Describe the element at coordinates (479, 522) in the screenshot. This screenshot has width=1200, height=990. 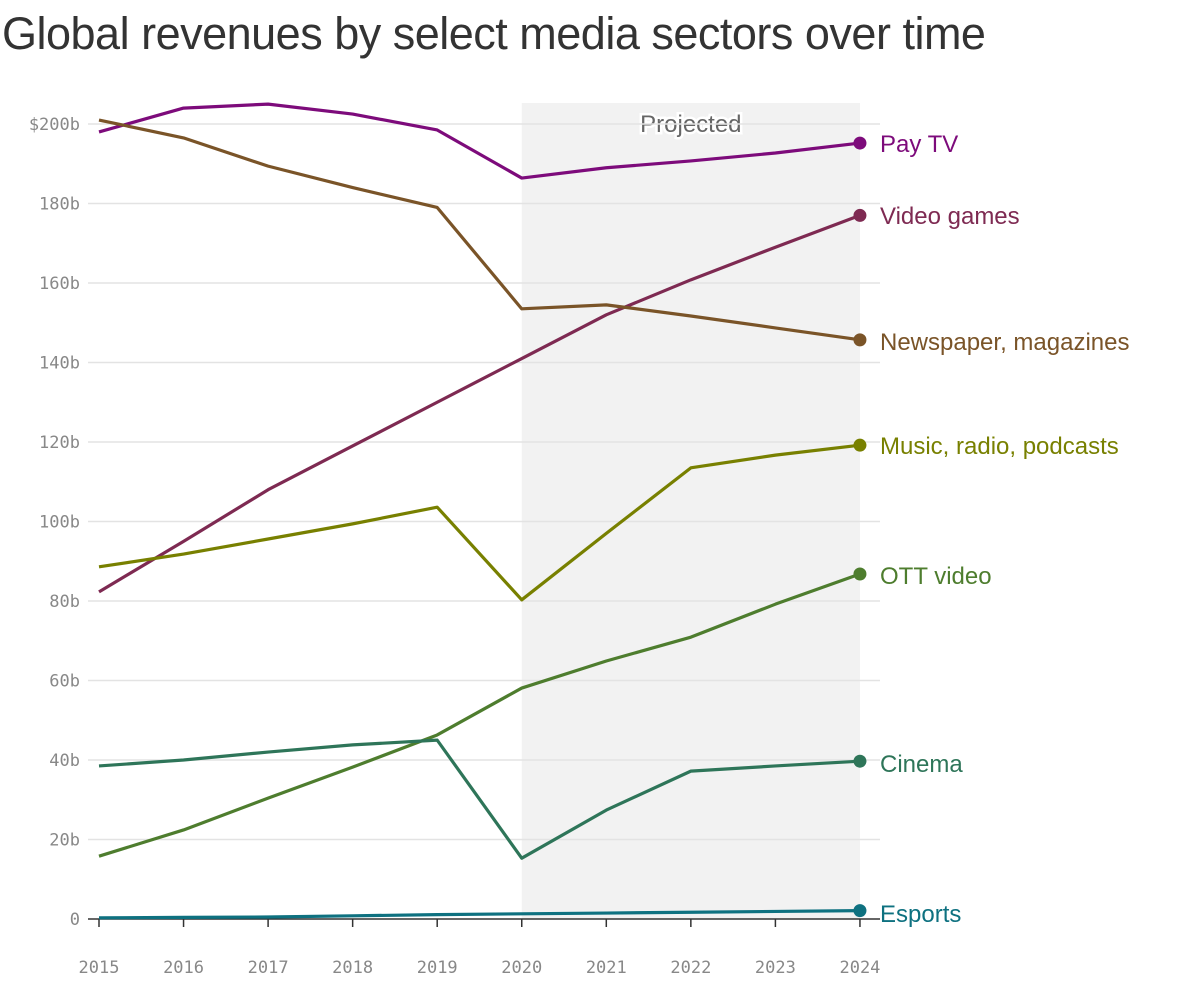
I see `series-line-music-radio-podcasts` at that location.